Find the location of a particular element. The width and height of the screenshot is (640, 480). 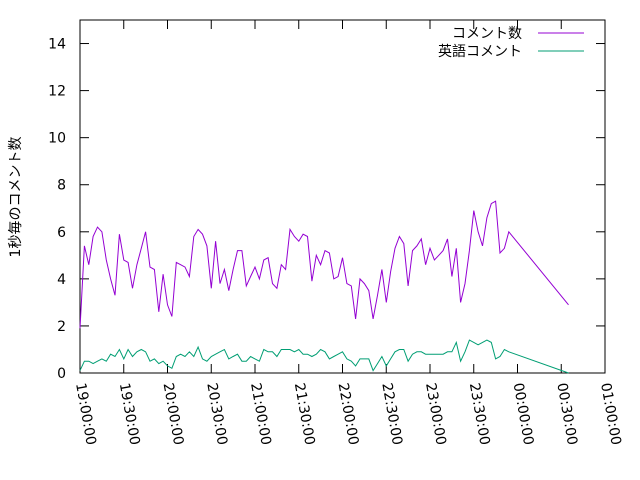

x-tick-label: 00:00:00 is located at coordinates (523, 414).